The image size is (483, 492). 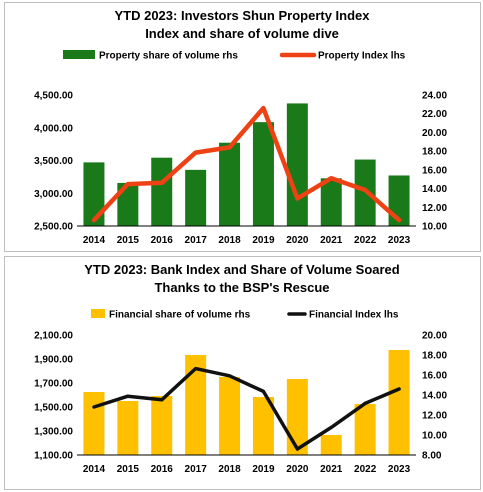 I want to click on bar-2022, so click(x=365, y=429).